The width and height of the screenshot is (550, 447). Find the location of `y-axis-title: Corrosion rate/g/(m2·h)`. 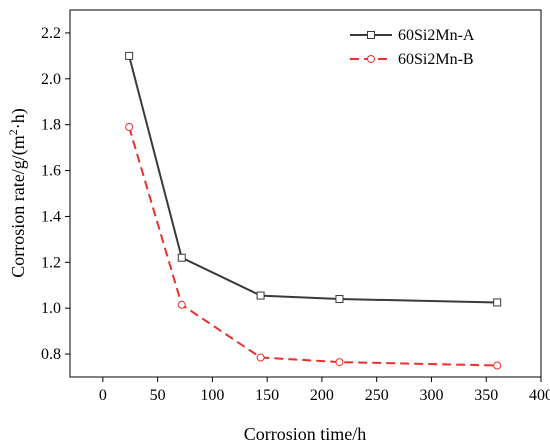

y-axis-title: Corrosion rate/g/(m2·h) is located at coordinates (17, 192).